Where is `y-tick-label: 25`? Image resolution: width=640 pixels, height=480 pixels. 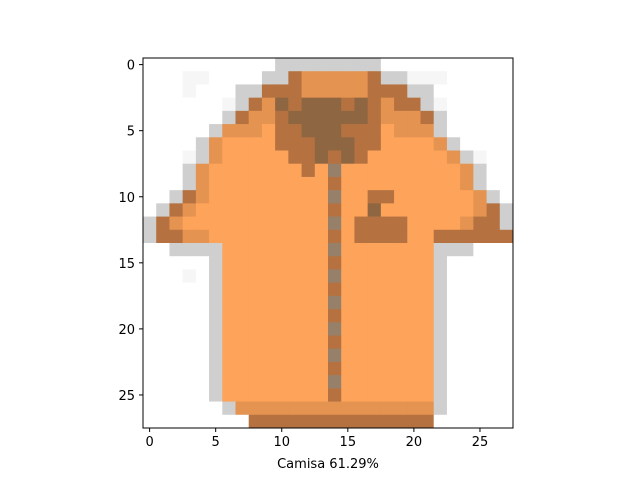 y-tick-label: 25 is located at coordinates (126, 396).